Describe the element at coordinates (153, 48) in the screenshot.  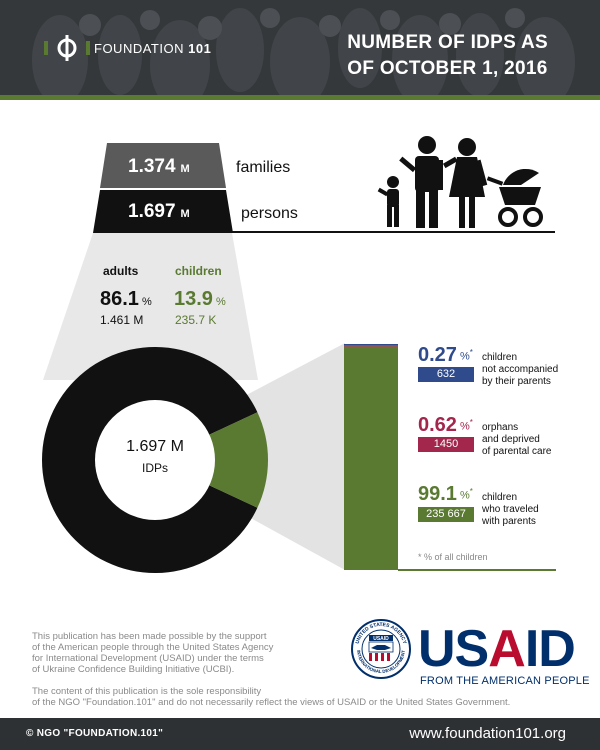
I see `foundation-logo-text: FOUNDATION 101` at that location.